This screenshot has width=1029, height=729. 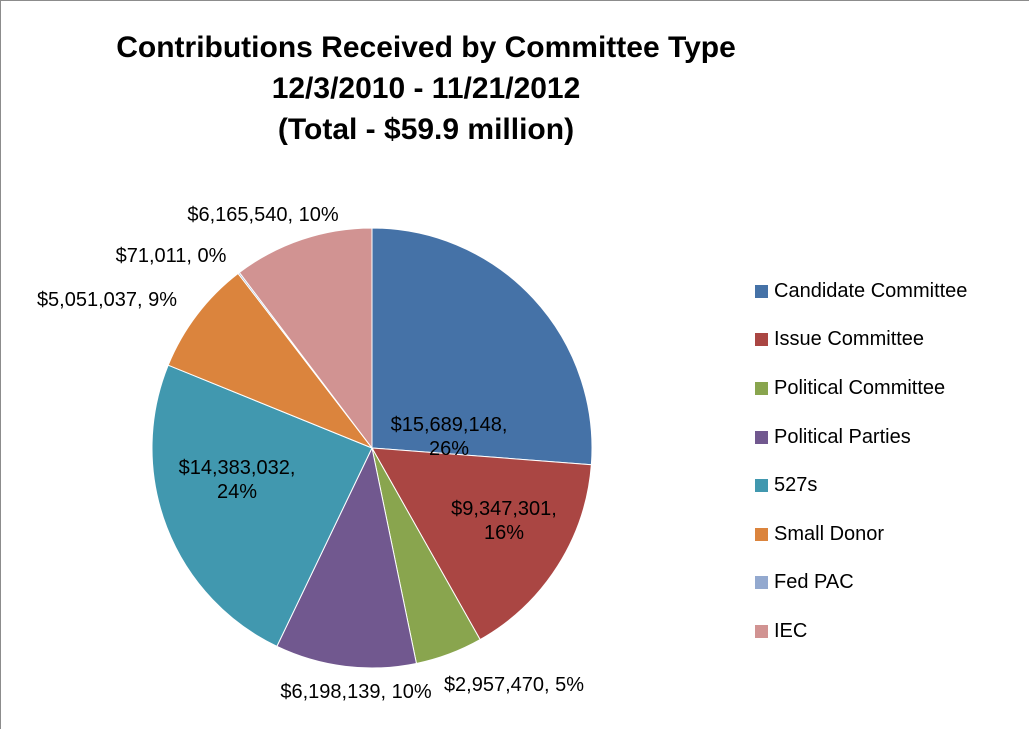 I want to click on legend-label: Political Committee, so click(x=860, y=387).